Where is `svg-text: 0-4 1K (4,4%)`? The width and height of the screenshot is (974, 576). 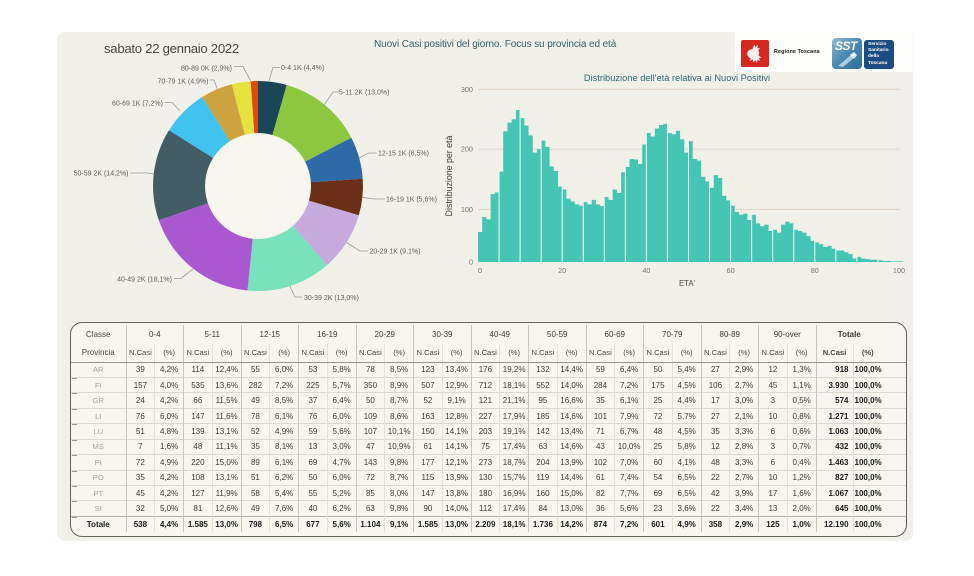
svg-text: 0-4 1K (4,4%) is located at coordinates (302, 68).